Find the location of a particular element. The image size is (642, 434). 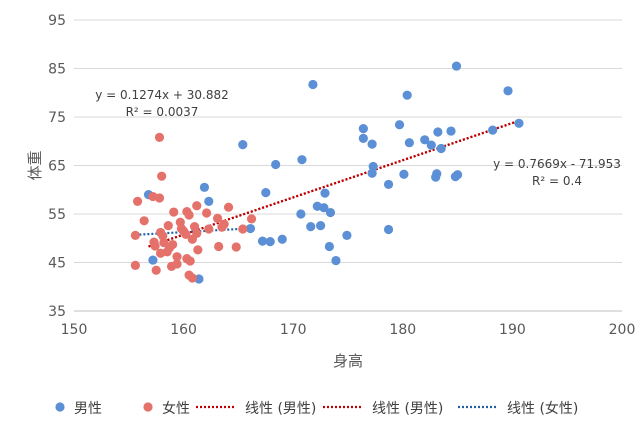

legend-male-label: 男性 is located at coordinates (88, 409).